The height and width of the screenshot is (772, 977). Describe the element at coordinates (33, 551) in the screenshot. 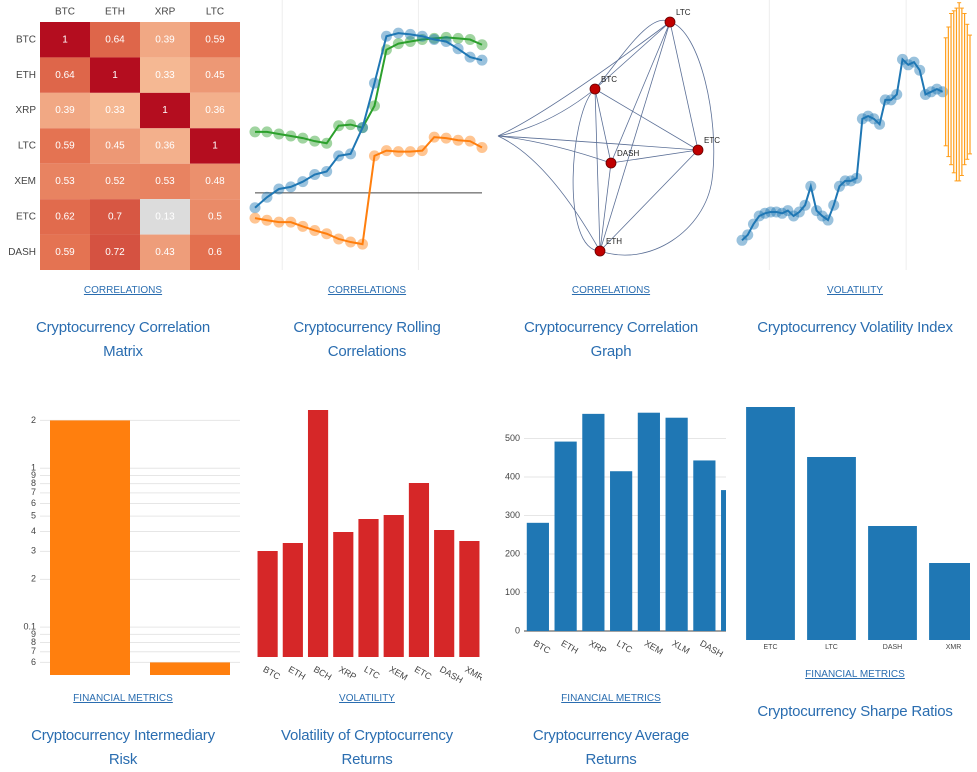

I see `y-tick-label: 3` at that location.